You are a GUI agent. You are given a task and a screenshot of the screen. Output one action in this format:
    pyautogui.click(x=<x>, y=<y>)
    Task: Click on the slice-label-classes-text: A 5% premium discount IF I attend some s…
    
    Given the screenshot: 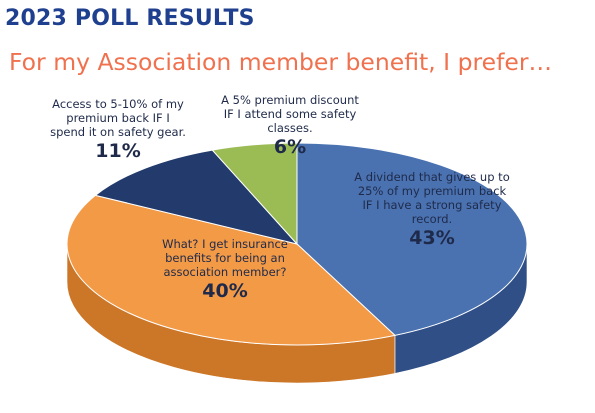 What is the action you would take?
    pyautogui.click(x=290, y=114)
    